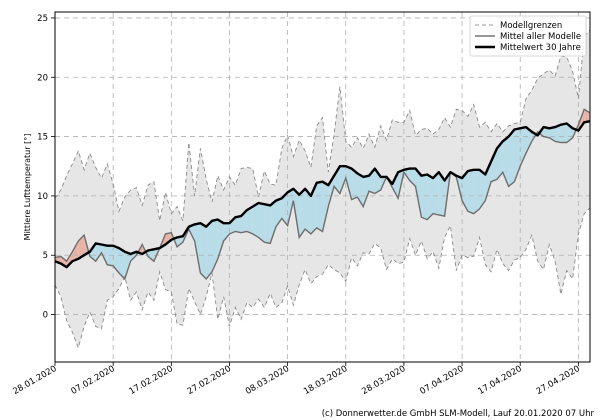 The width and height of the screenshot is (600, 420). I want to click on legend-box, so click(528, 36).